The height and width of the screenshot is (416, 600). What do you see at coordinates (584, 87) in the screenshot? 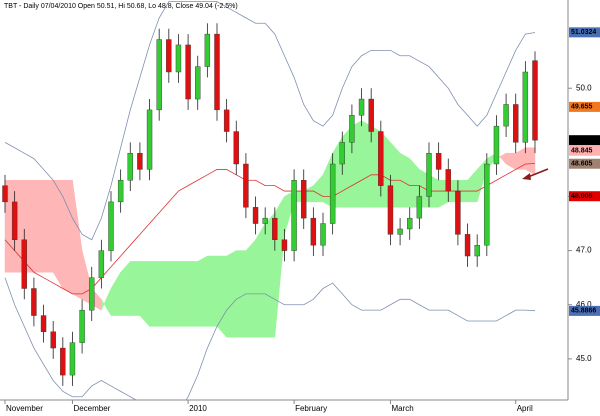
I see `y-tick-label: 50.0` at bounding box center [584, 87].